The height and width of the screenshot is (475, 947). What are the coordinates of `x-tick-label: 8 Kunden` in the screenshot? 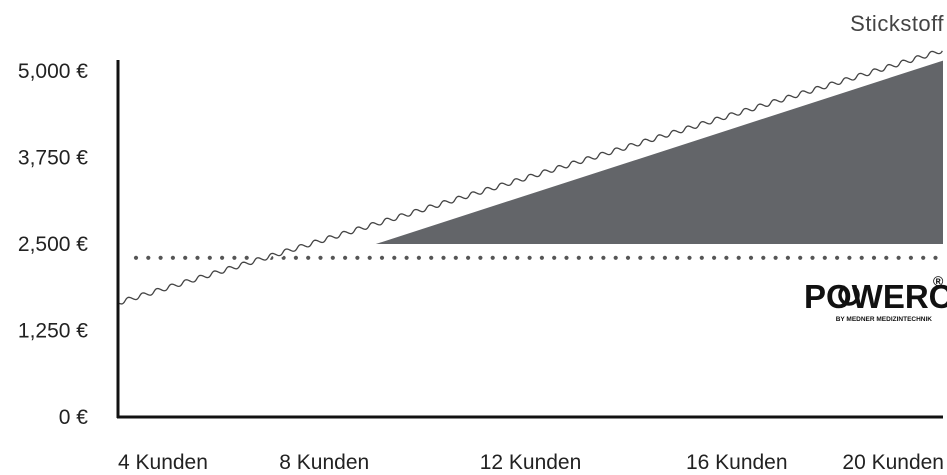 It's located at (324, 462).